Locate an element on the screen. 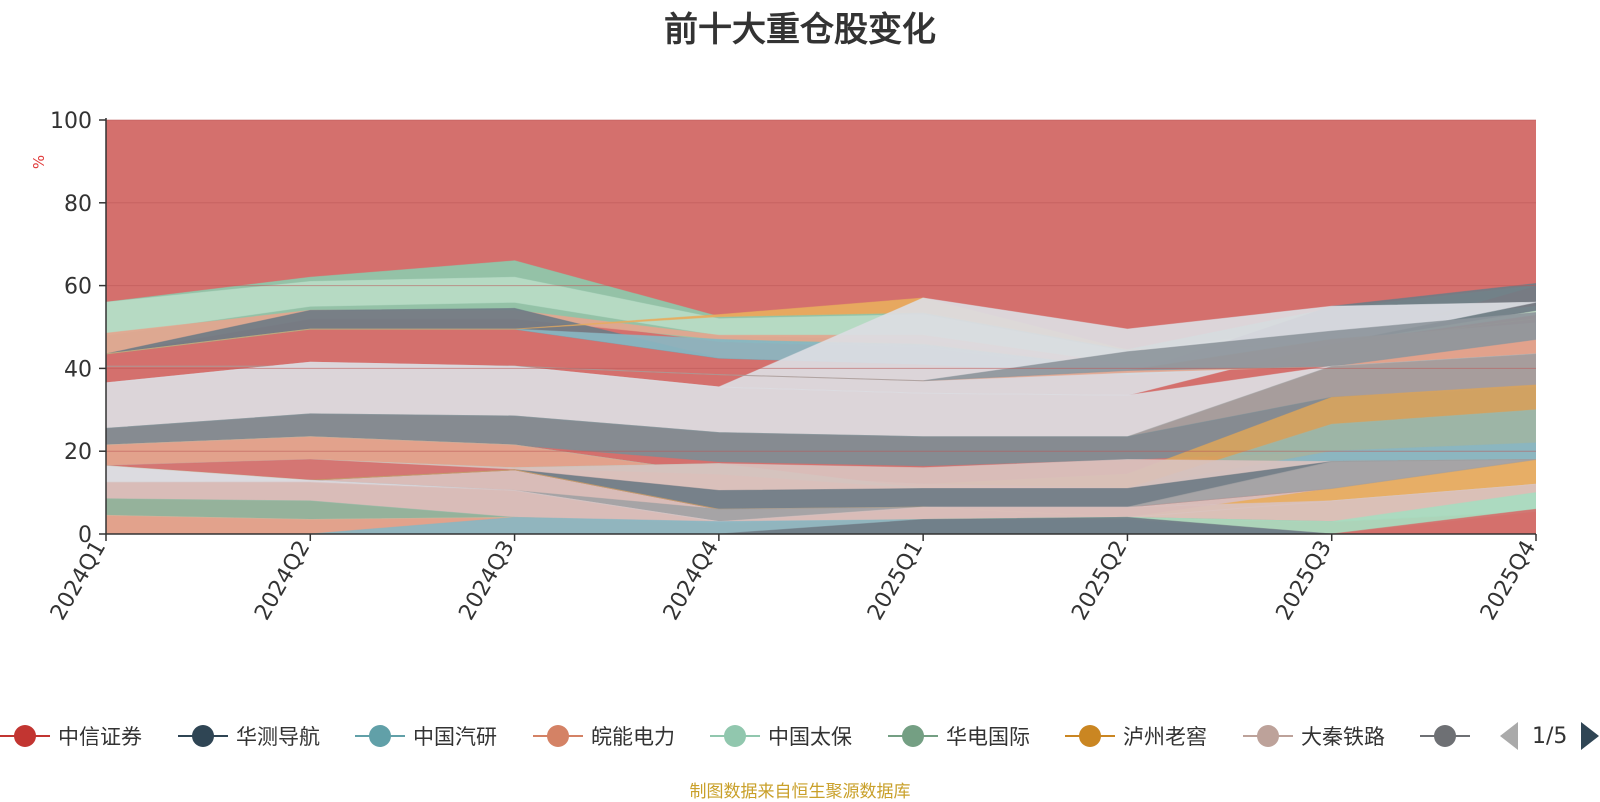 The width and height of the screenshot is (1600, 802). legend-next-arrow-icon is located at coordinates (1590, 736).